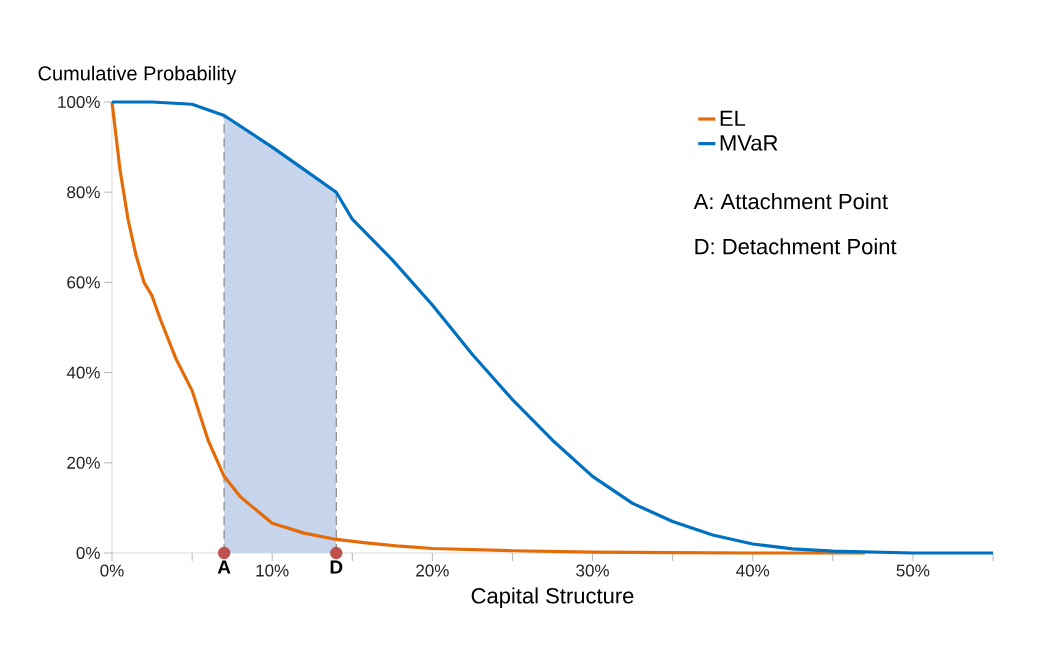 Image resolution: width=1045 pixels, height=666 pixels. Describe the element at coordinates (432, 570) in the screenshot. I see `x-tick-label: 20%` at that location.